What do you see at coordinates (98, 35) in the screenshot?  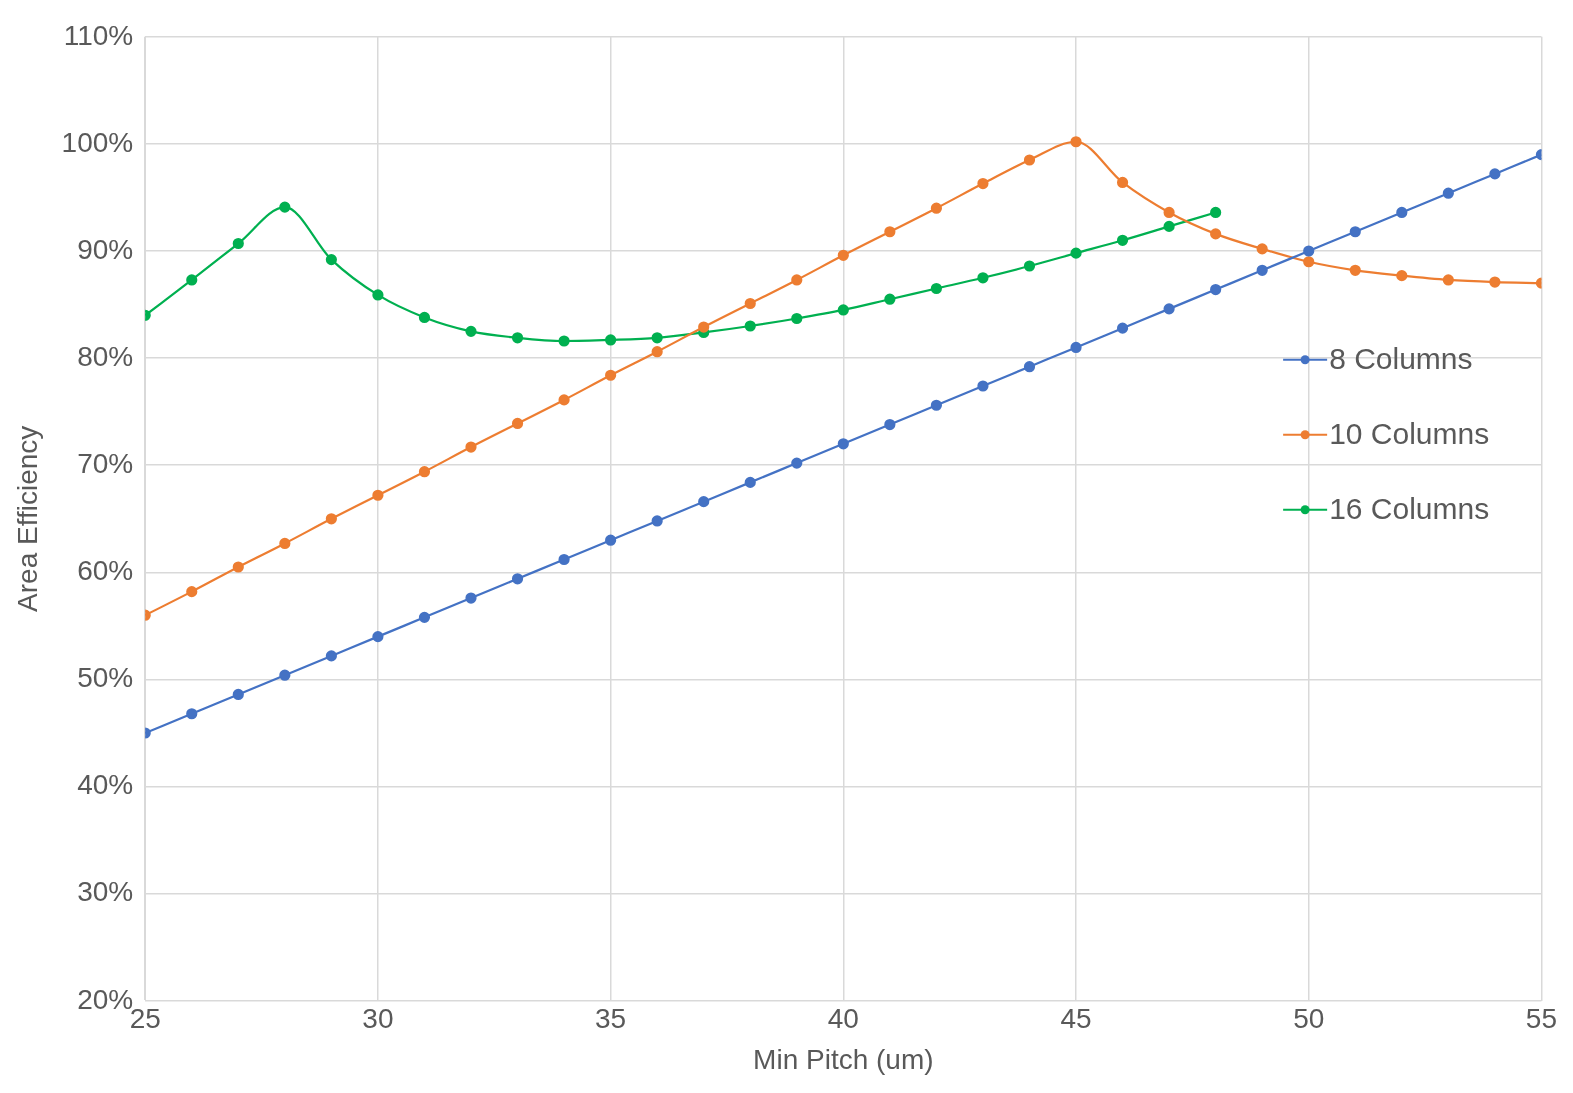 I see `y-tick-label: 110%` at bounding box center [98, 35].